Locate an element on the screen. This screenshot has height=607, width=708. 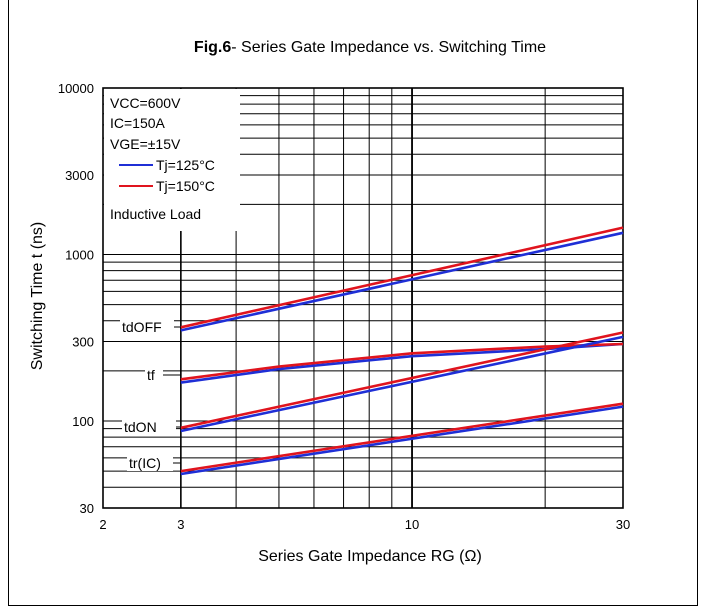
legend-box is located at coordinates (172, 160).